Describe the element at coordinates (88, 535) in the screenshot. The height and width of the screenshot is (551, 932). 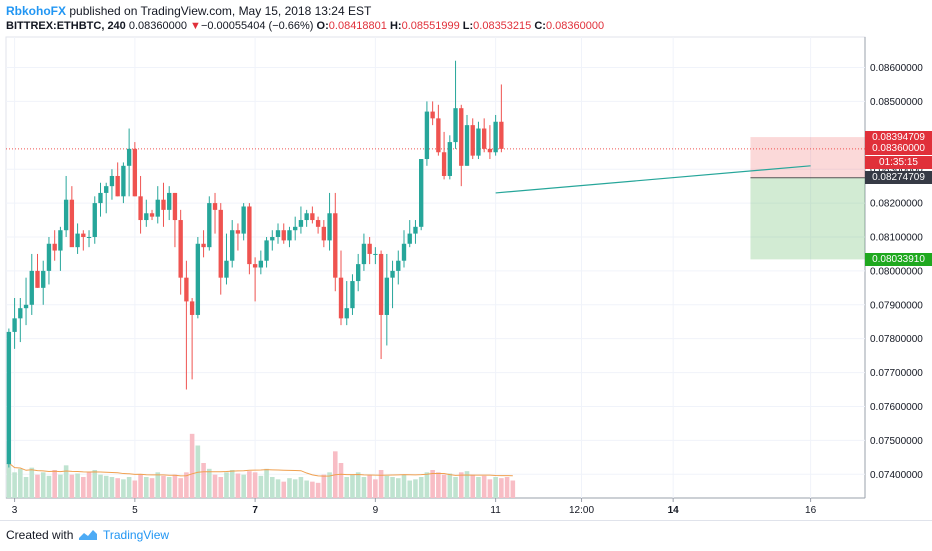
I see `tradingview-logo-icon` at that location.